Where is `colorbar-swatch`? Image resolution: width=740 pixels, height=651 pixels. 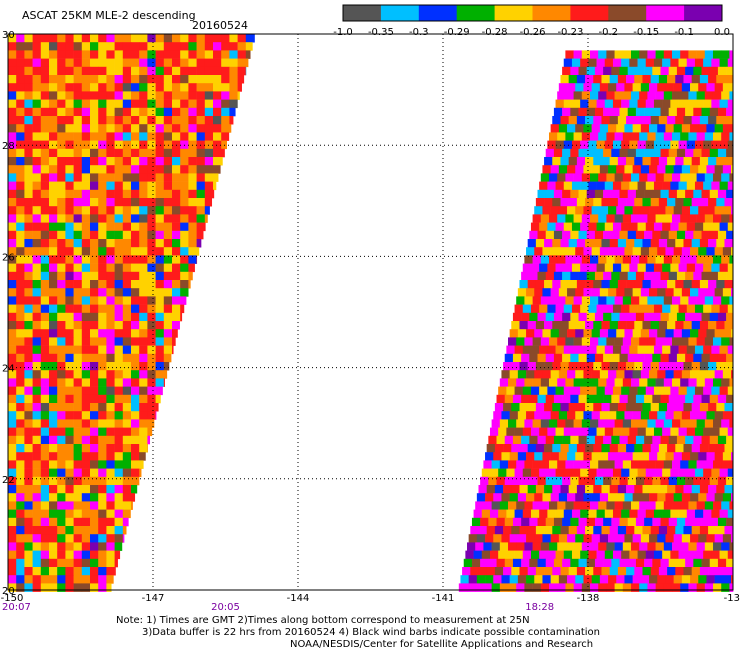 colorbar-swatch is located at coordinates (589, 13).